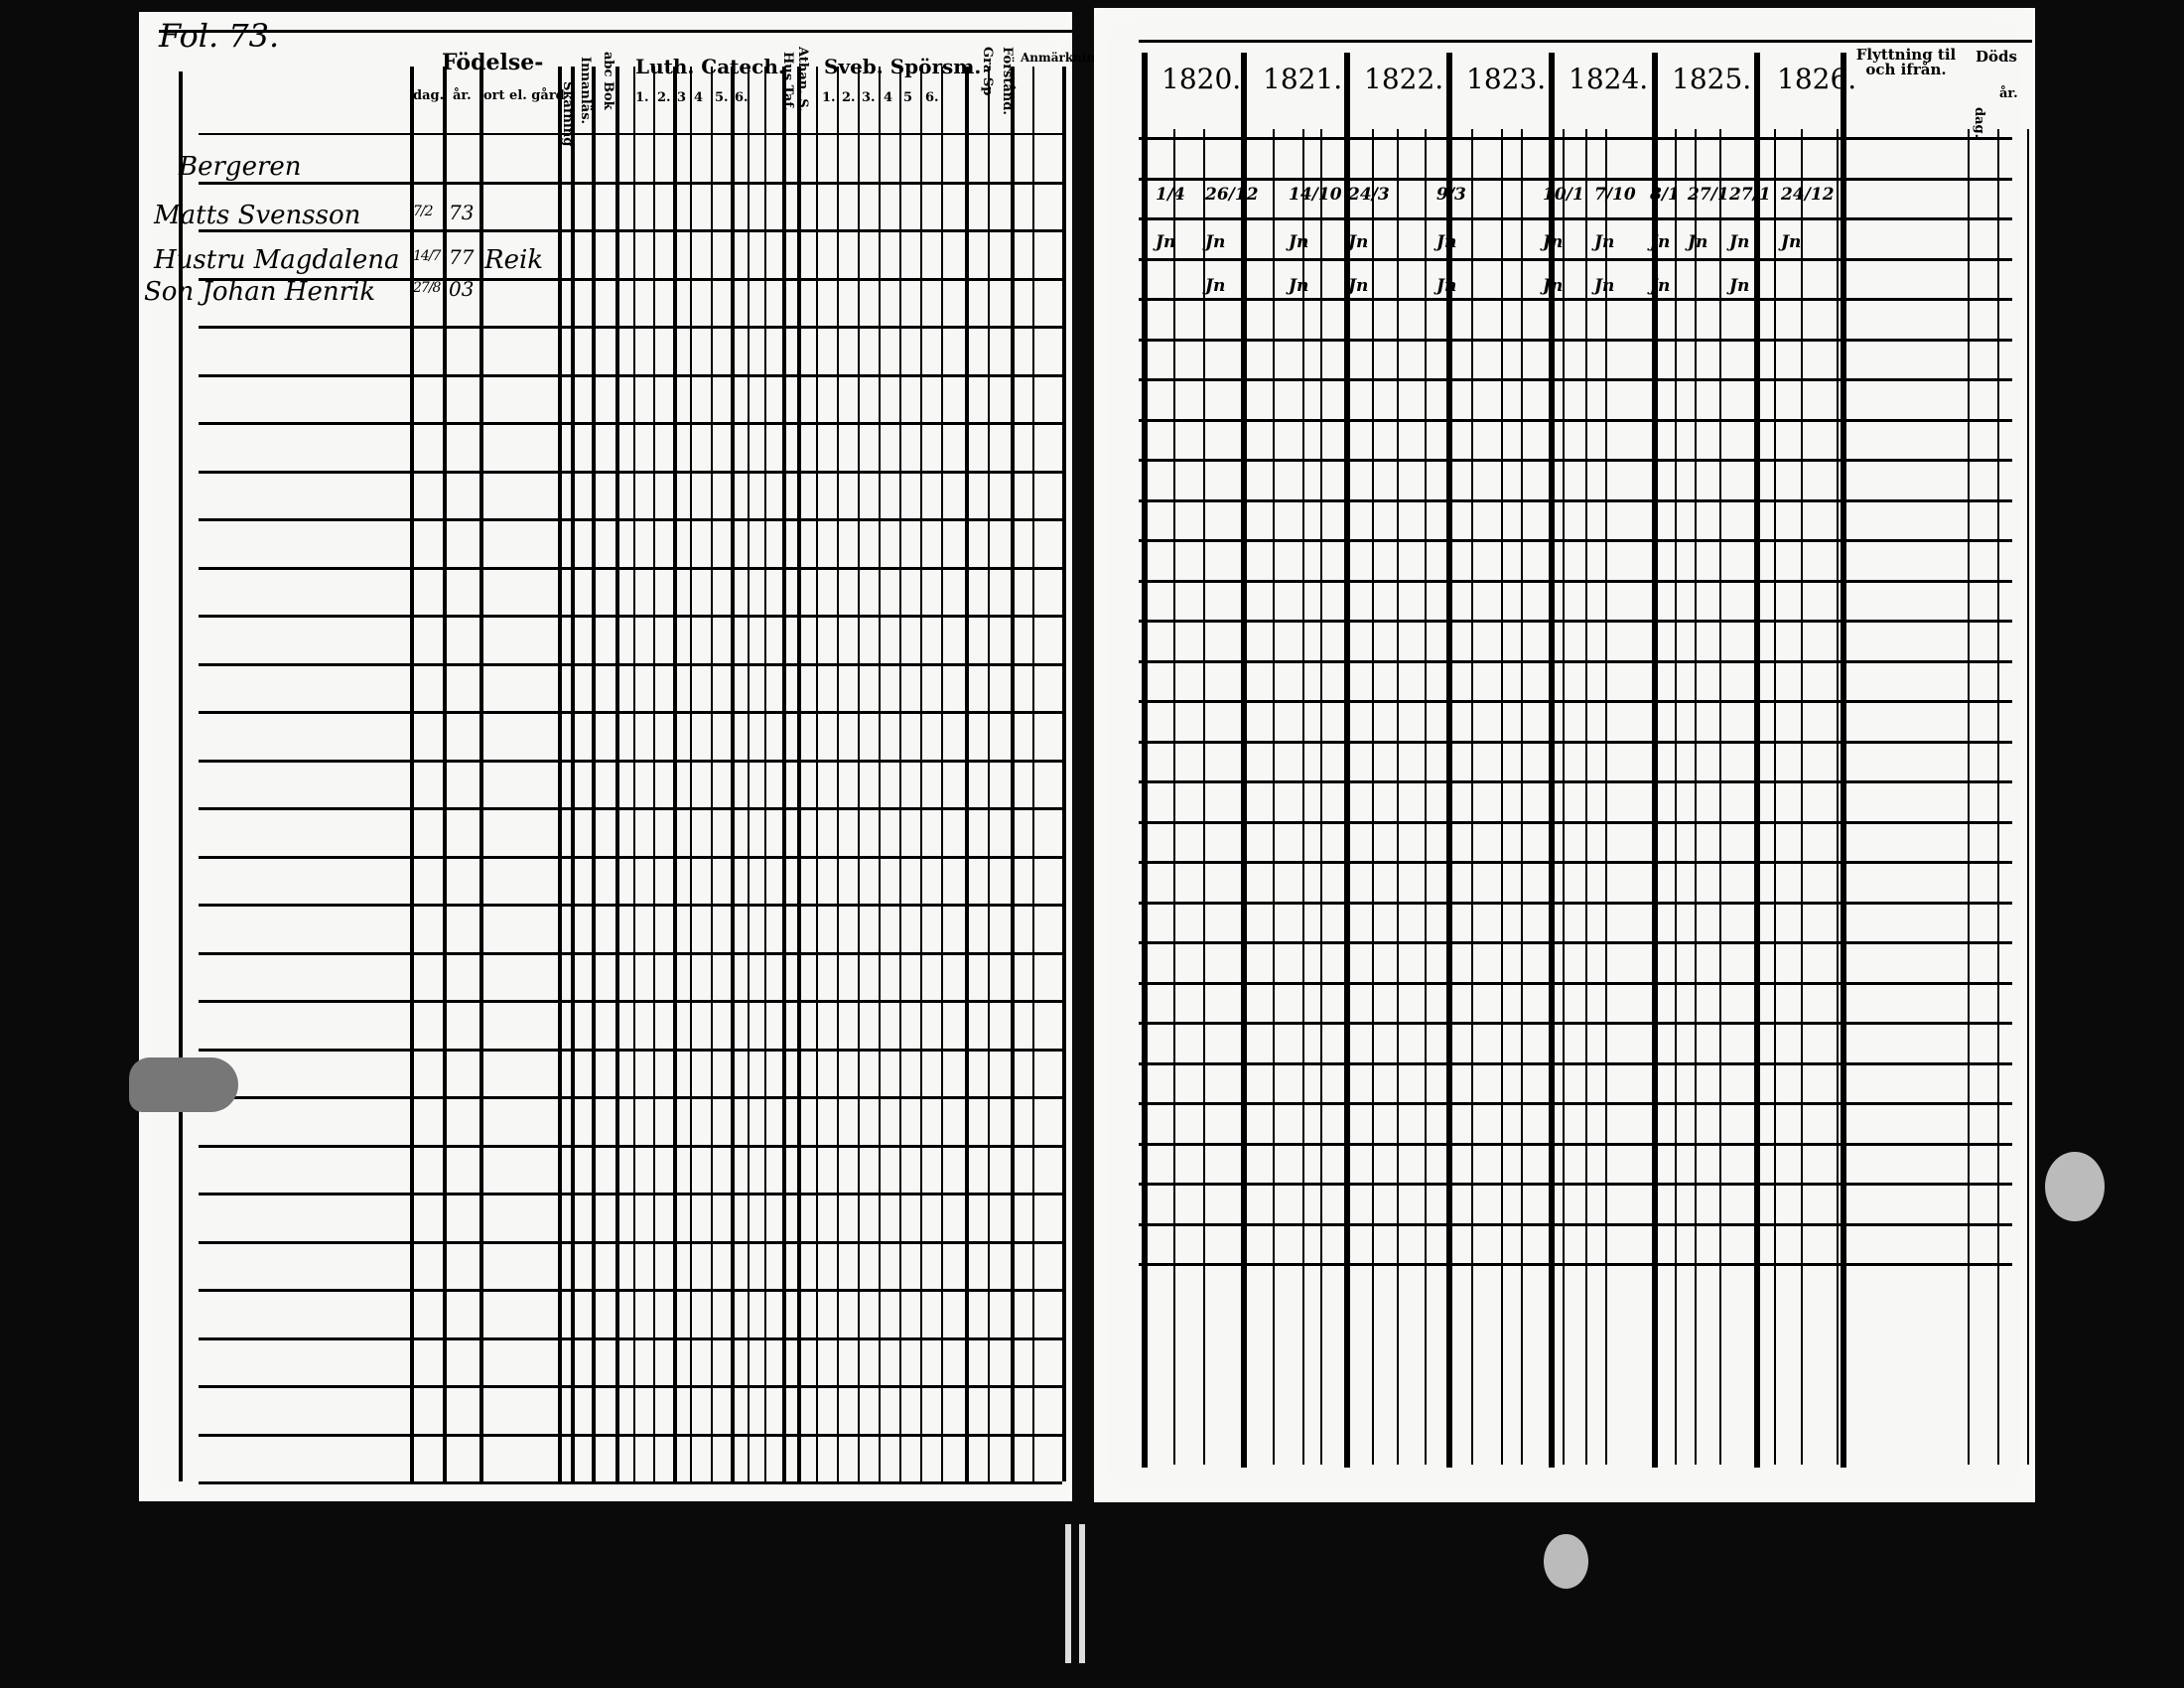 This screenshot has width=2184, height=1688. Describe the element at coordinates (1232, 195) in the screenshot. I see `attendance-mark: 26/12` at that location.